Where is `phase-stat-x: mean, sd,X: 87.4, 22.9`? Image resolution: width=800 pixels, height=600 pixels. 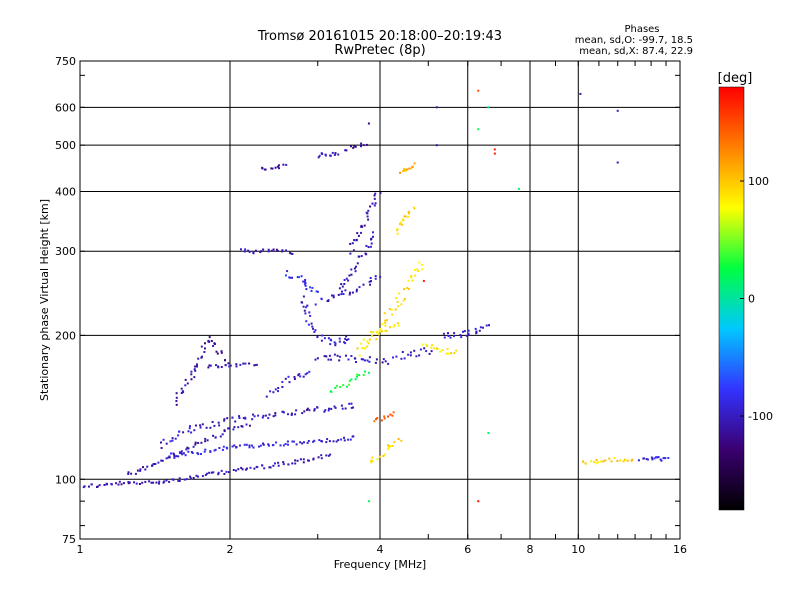 phase-stat-x: mean, sd,X: 87.4, 22.9 is located at coordinates (636, 51).